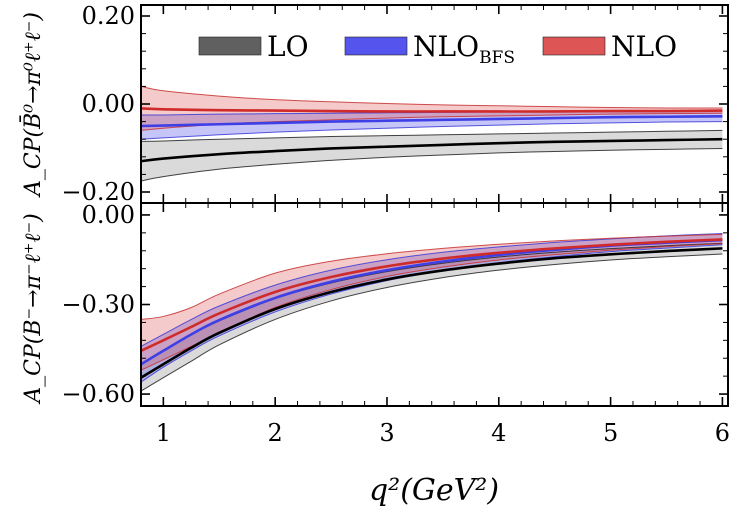 Image resolution: width=750 pixels, height=521 pixels. I want to click on top-lower-edge-nlo-bfs, so click(432, 130).